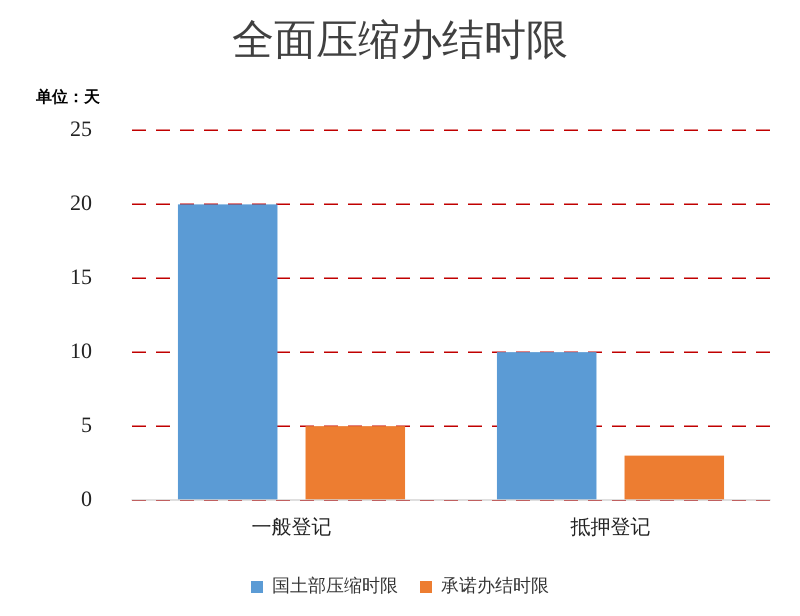 This screenshot has width=800, height=616. I want to click on y-tick-label: 0, so click(86, 498).